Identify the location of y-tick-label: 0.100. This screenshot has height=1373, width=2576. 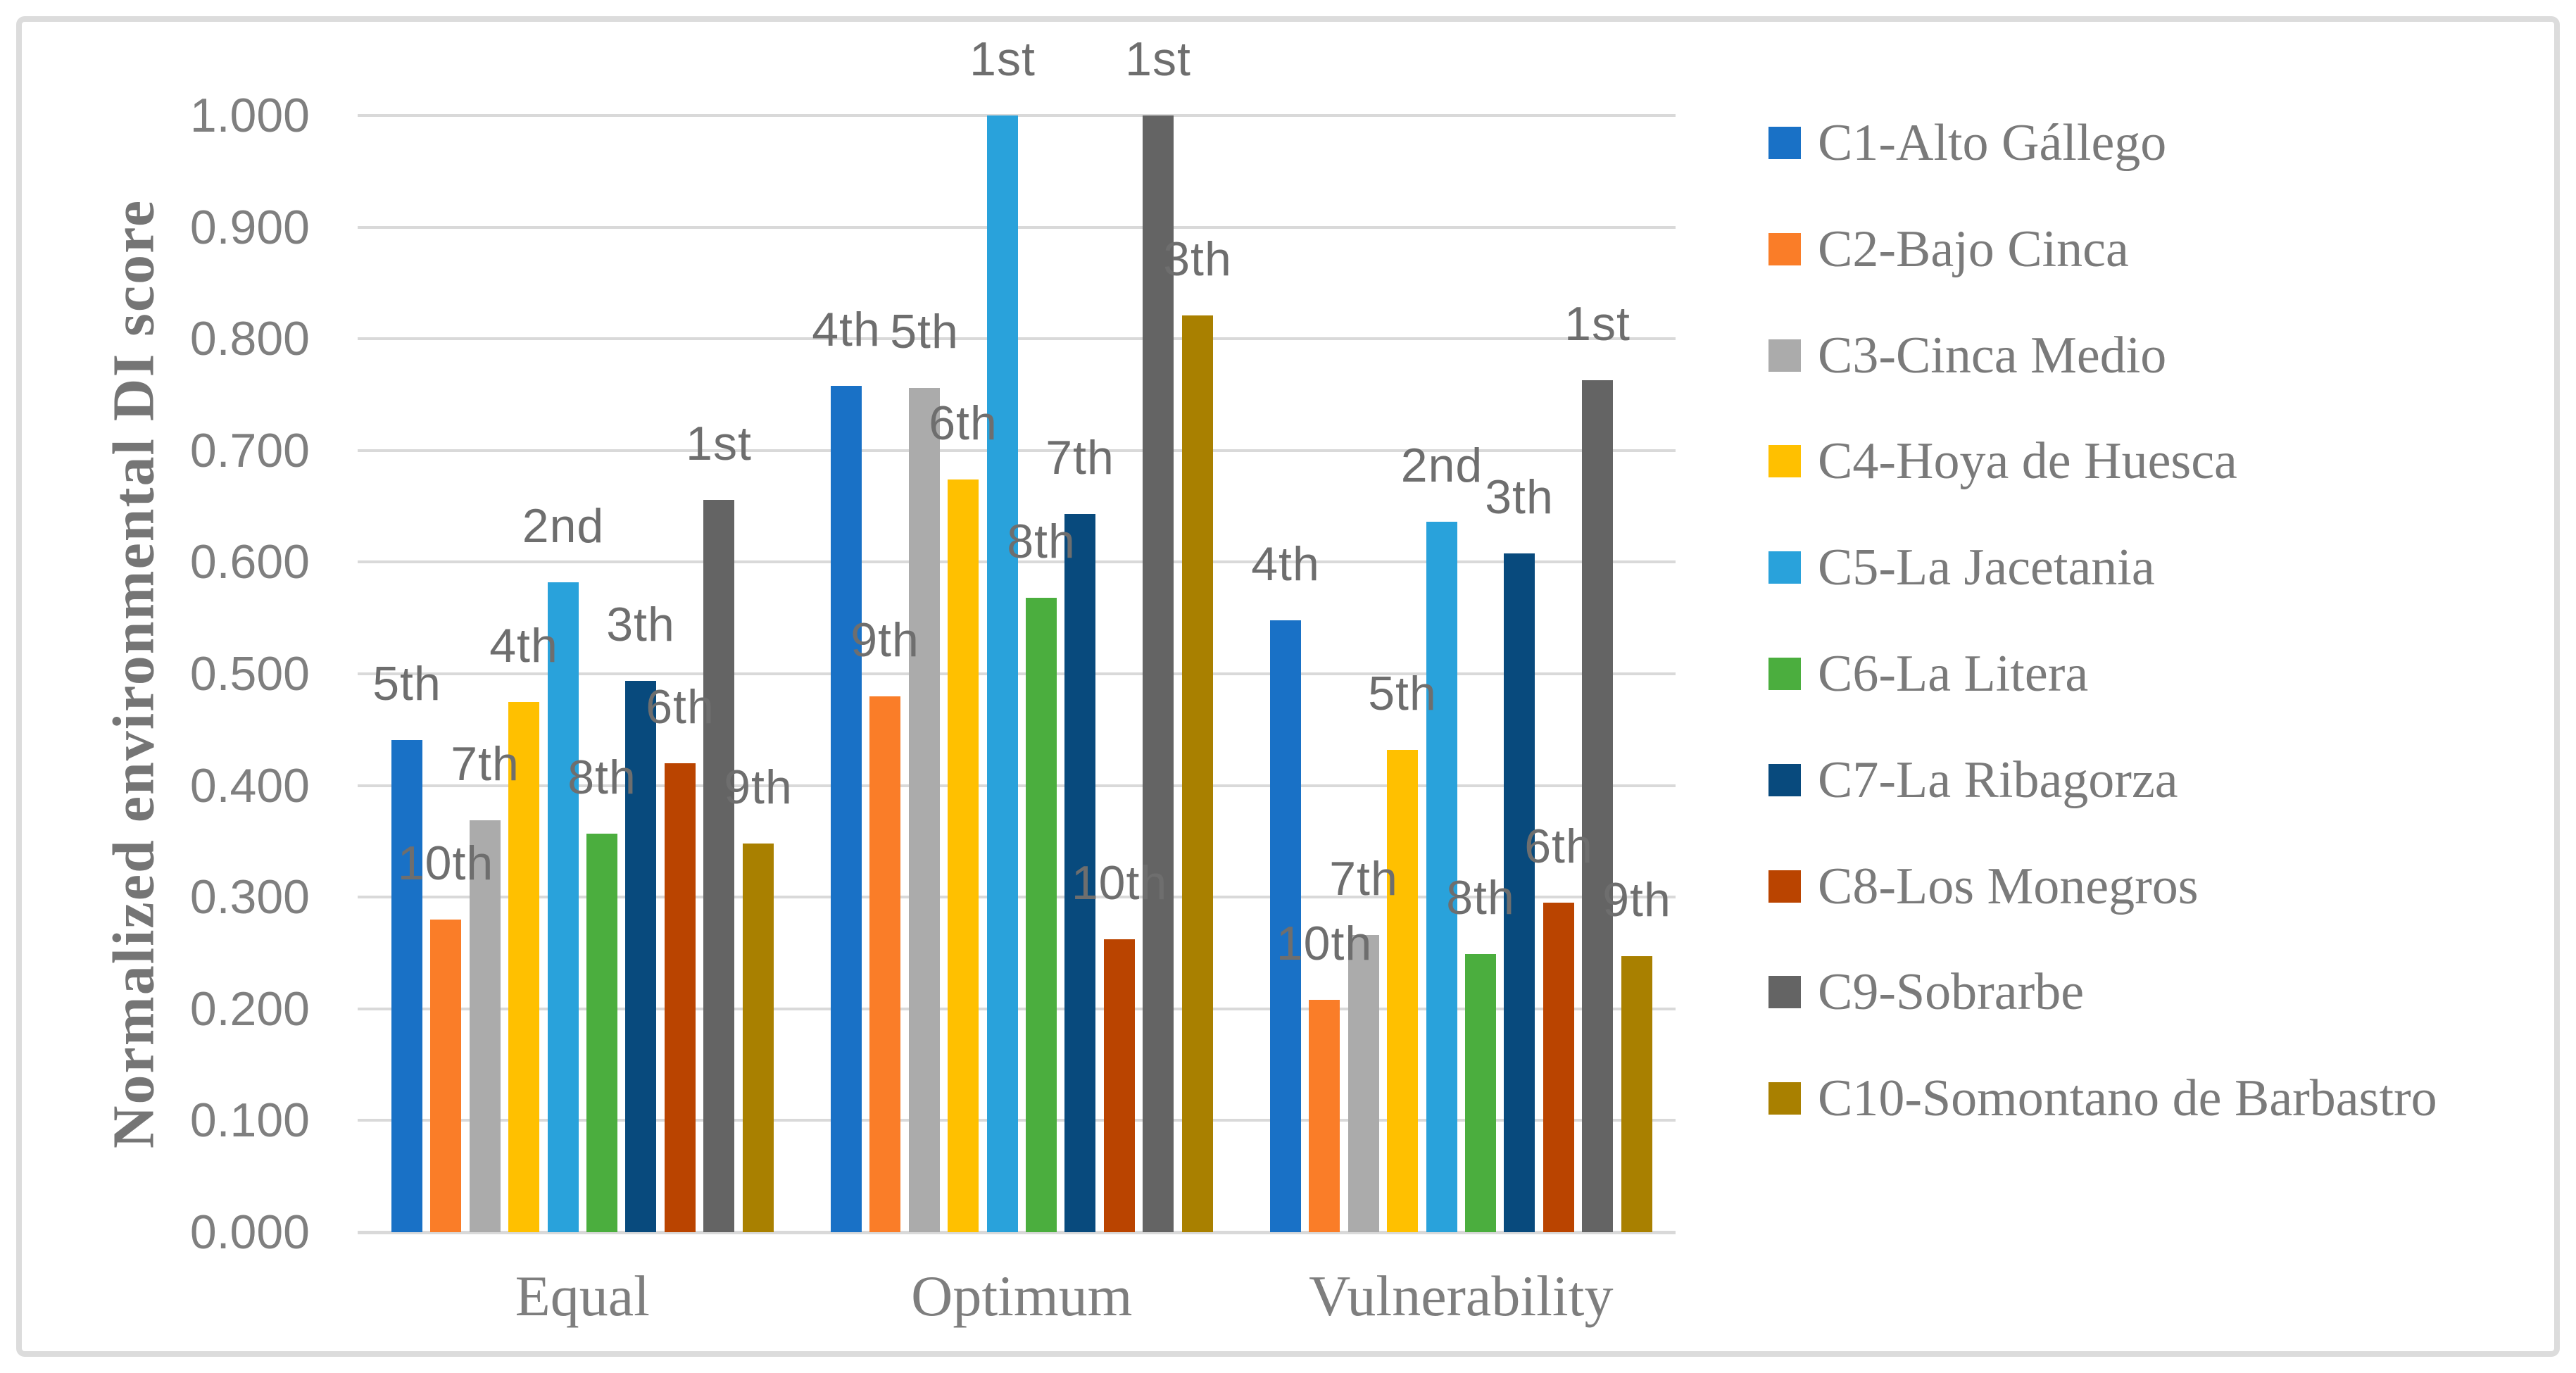
(249, 1120).